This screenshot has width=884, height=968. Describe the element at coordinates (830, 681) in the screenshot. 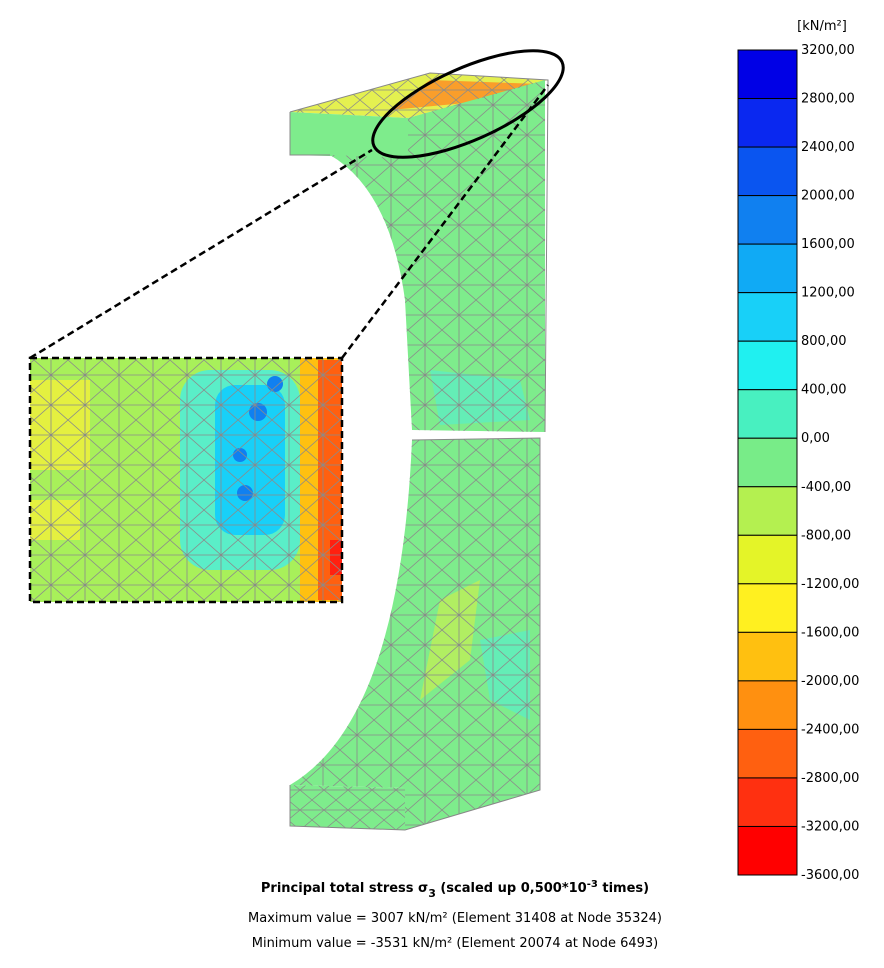

I see `legend-label: -2000,00` at that location.